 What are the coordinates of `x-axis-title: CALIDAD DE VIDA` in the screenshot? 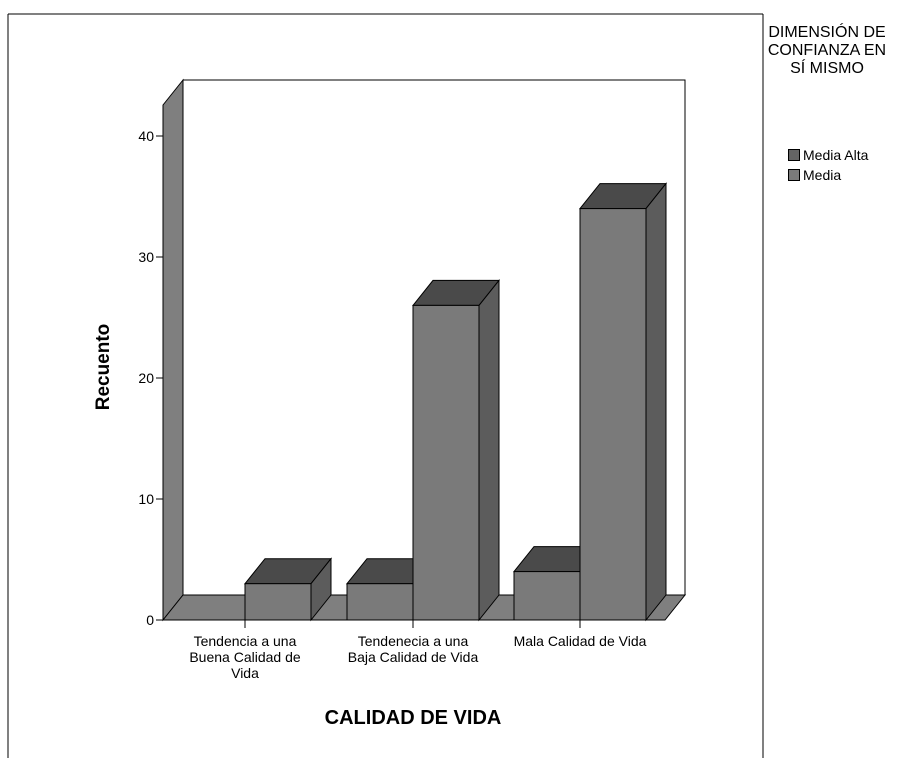 It's located at (413, 718).